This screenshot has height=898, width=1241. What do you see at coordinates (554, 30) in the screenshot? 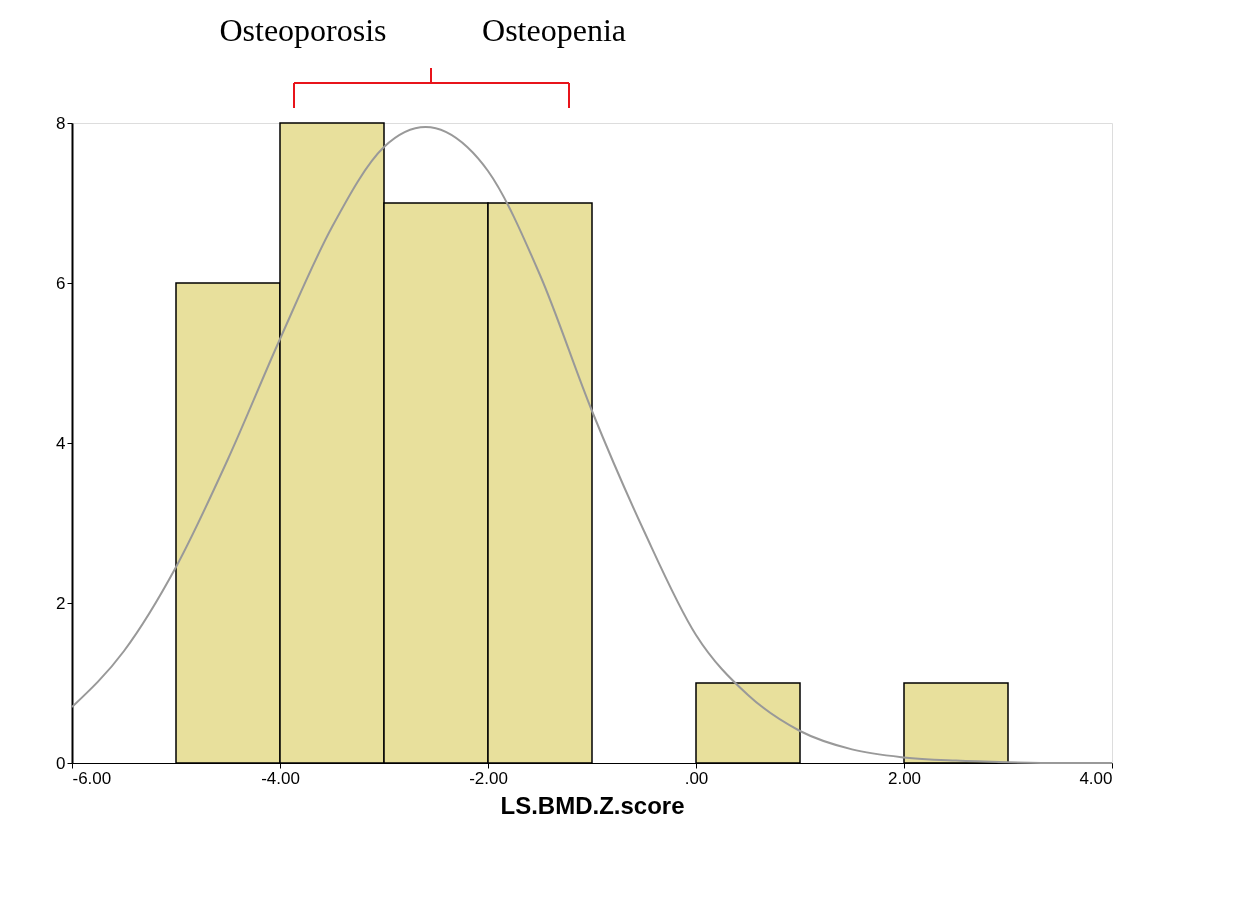
I see `text: Osteopenia` at bounding box center [554, 30].